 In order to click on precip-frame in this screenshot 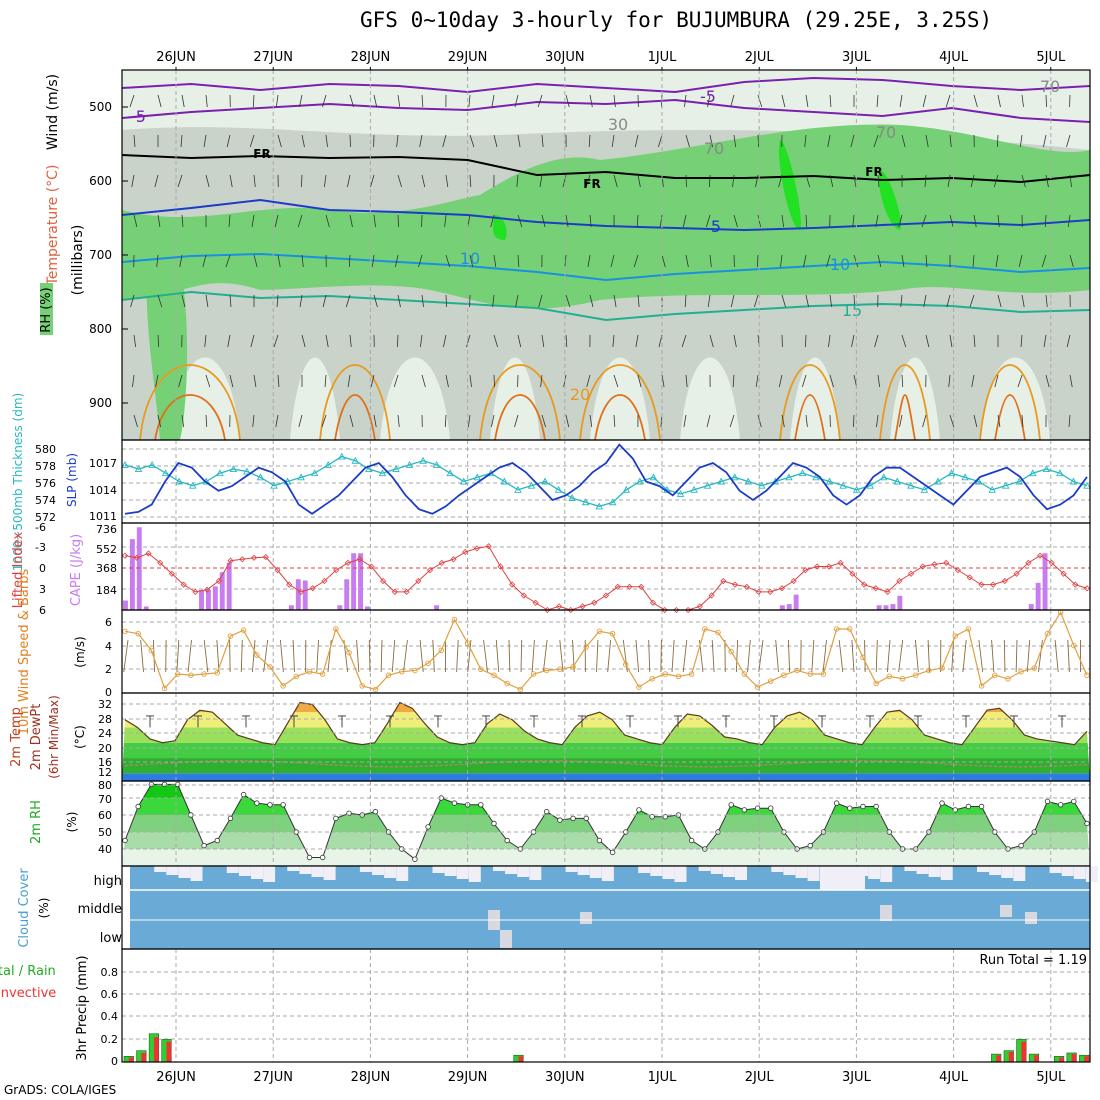, I will do `click(606, 1005)`.